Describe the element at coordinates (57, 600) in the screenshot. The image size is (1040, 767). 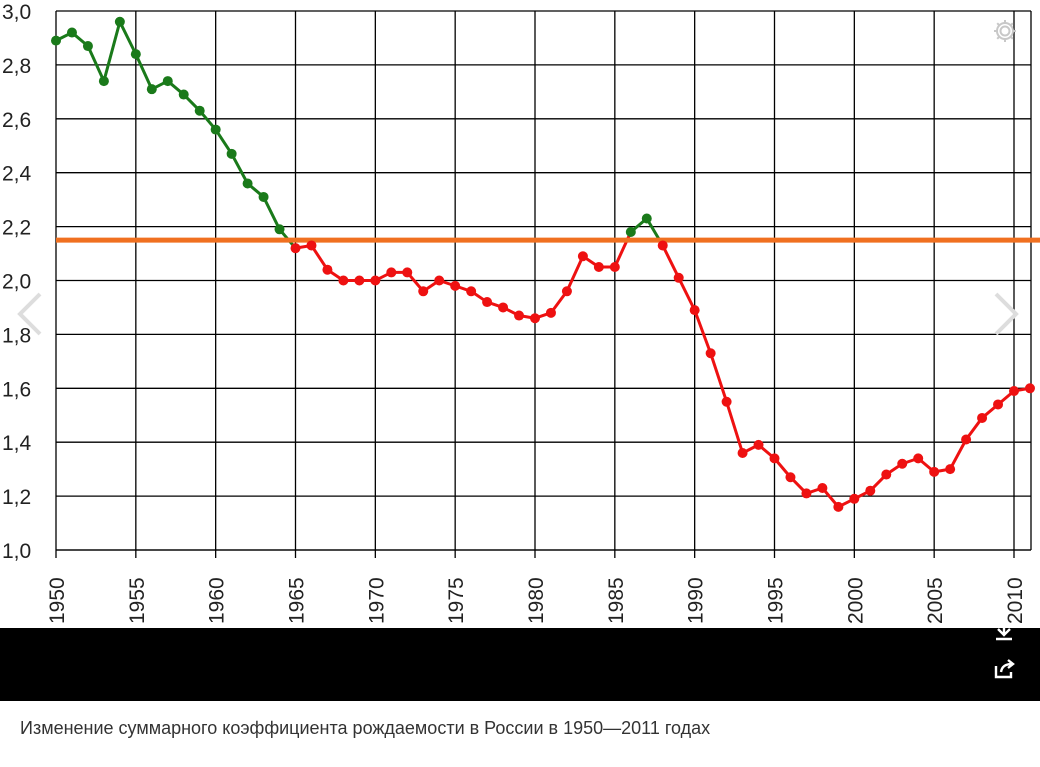
I see `x-tick-label: 1950` at that location.